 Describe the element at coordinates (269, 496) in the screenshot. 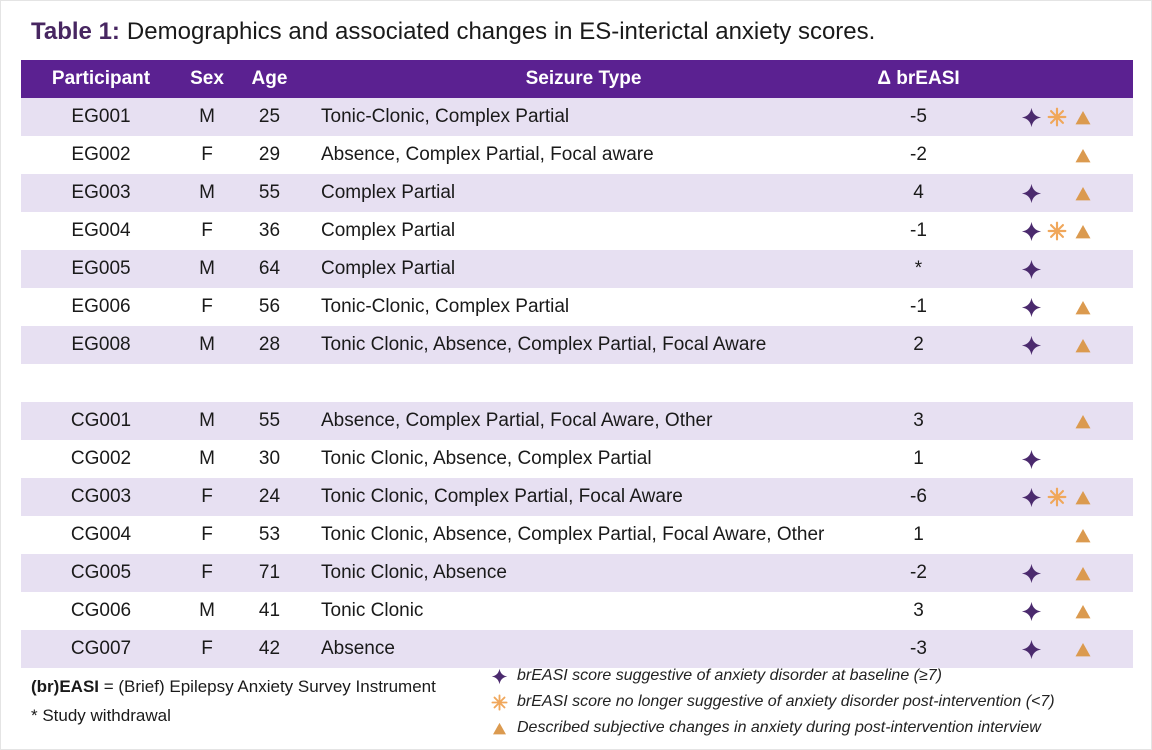

I see `age-value: 24` at that location.